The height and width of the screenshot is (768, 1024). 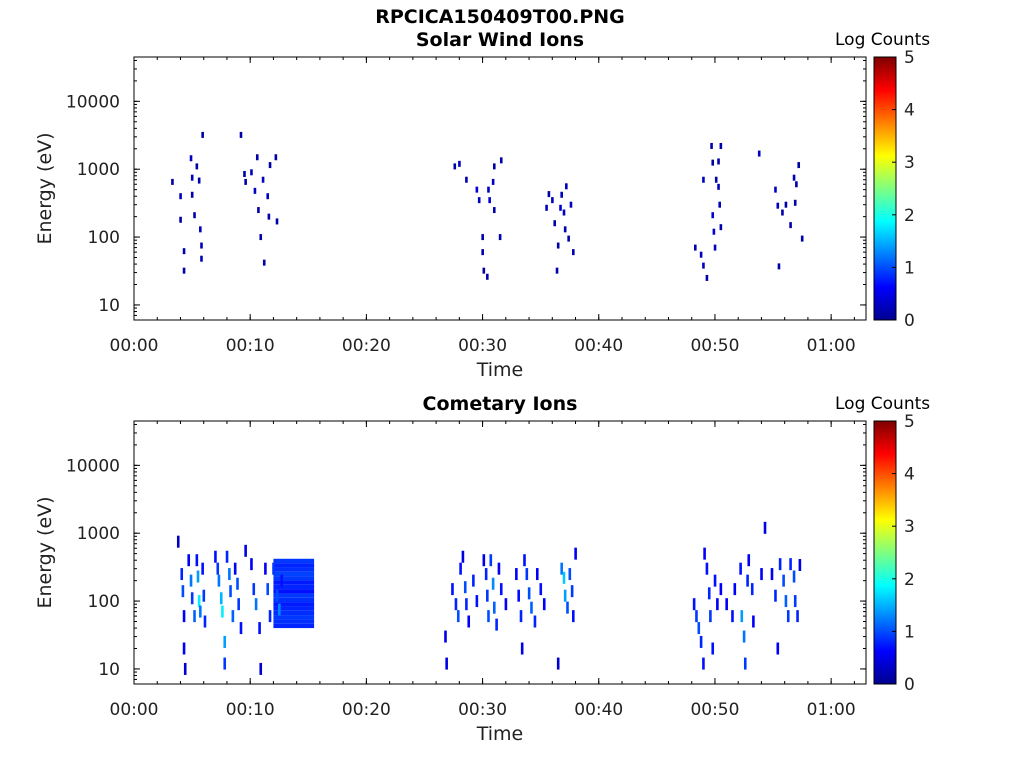 What do you see at coordinates (109, 306) in the screenshot?
I see `y-tick-label: 10` at bounding box center [109, 306].